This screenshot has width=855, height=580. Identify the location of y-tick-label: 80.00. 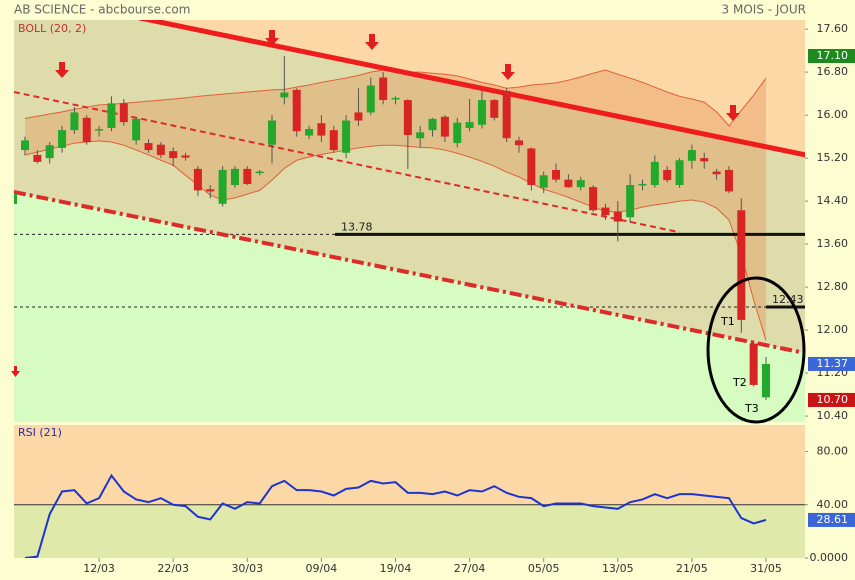
(833, 451).